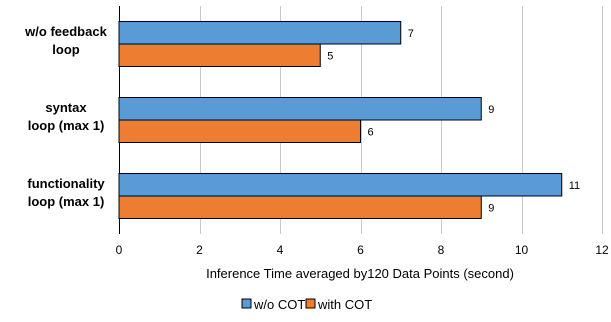 The height and width of the screenshot is (322, 611). What do you see at coordinates (246, 303) in the screenshot?
I see `legend-swatch-wo-cot` at bounding box center [246, 303].